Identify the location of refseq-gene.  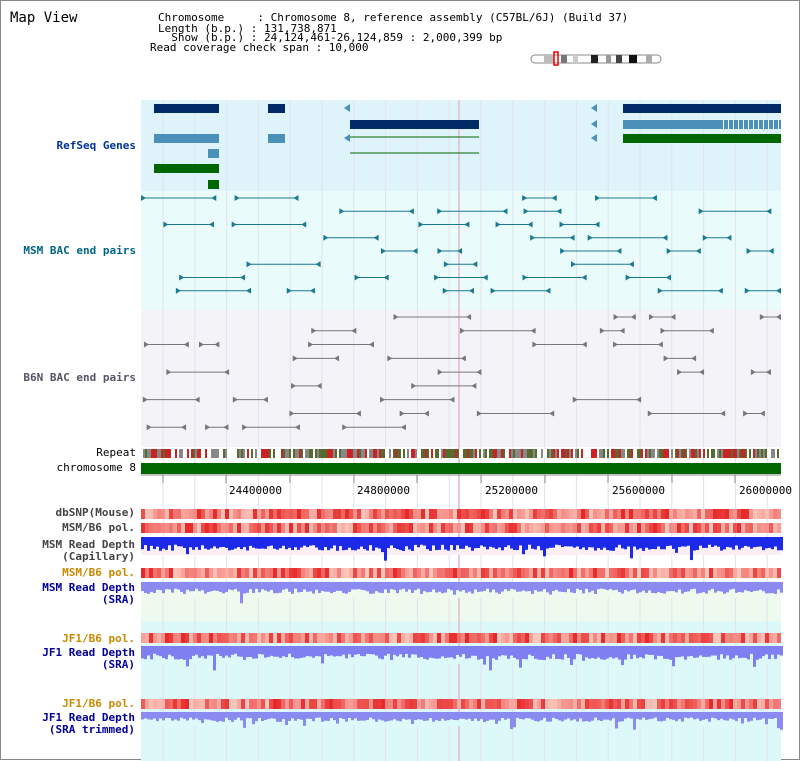
(186, 108).